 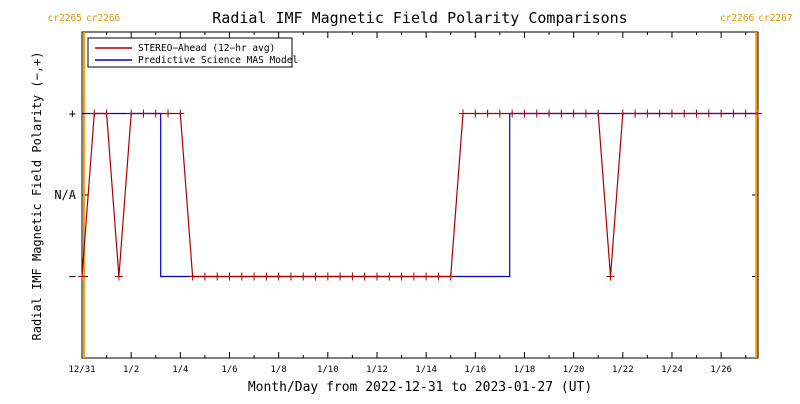 I want to click on x-tick-label: 1/26, so click(x=721, y=370).